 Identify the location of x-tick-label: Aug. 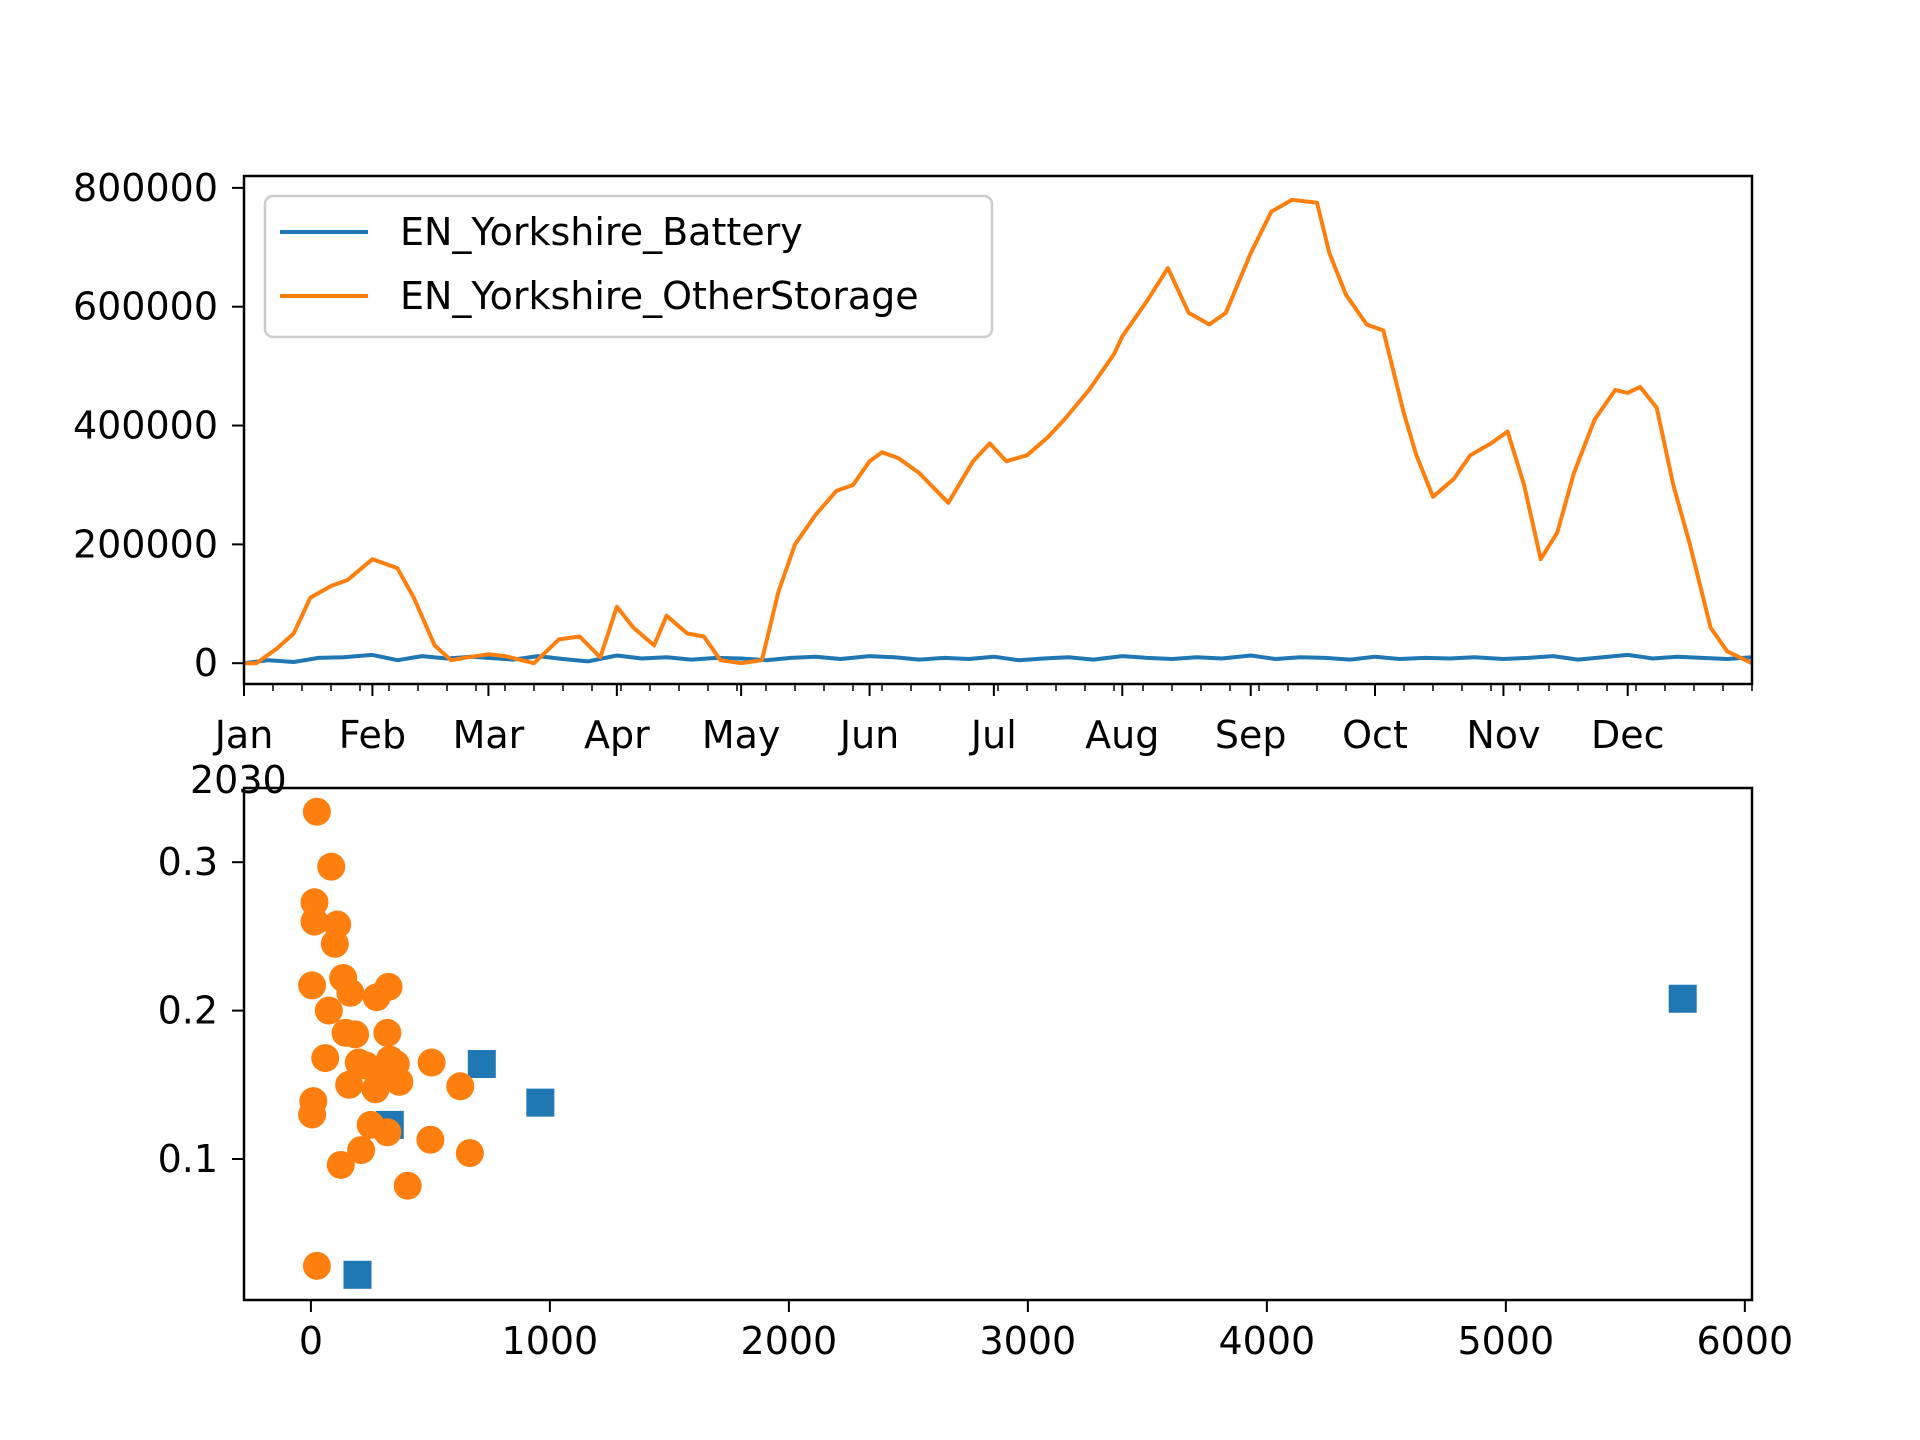
(1122, 735).